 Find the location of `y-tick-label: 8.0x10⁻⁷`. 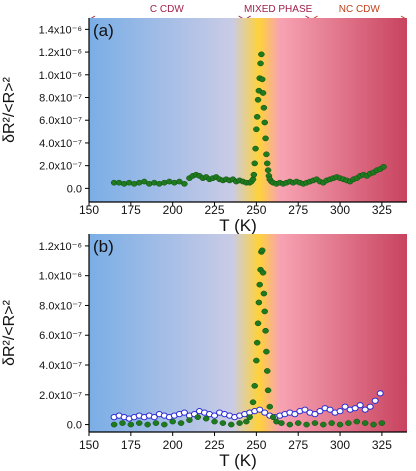

y-tick-label: 8.0x10⁻⁷ is located at coordinates (60, 99).